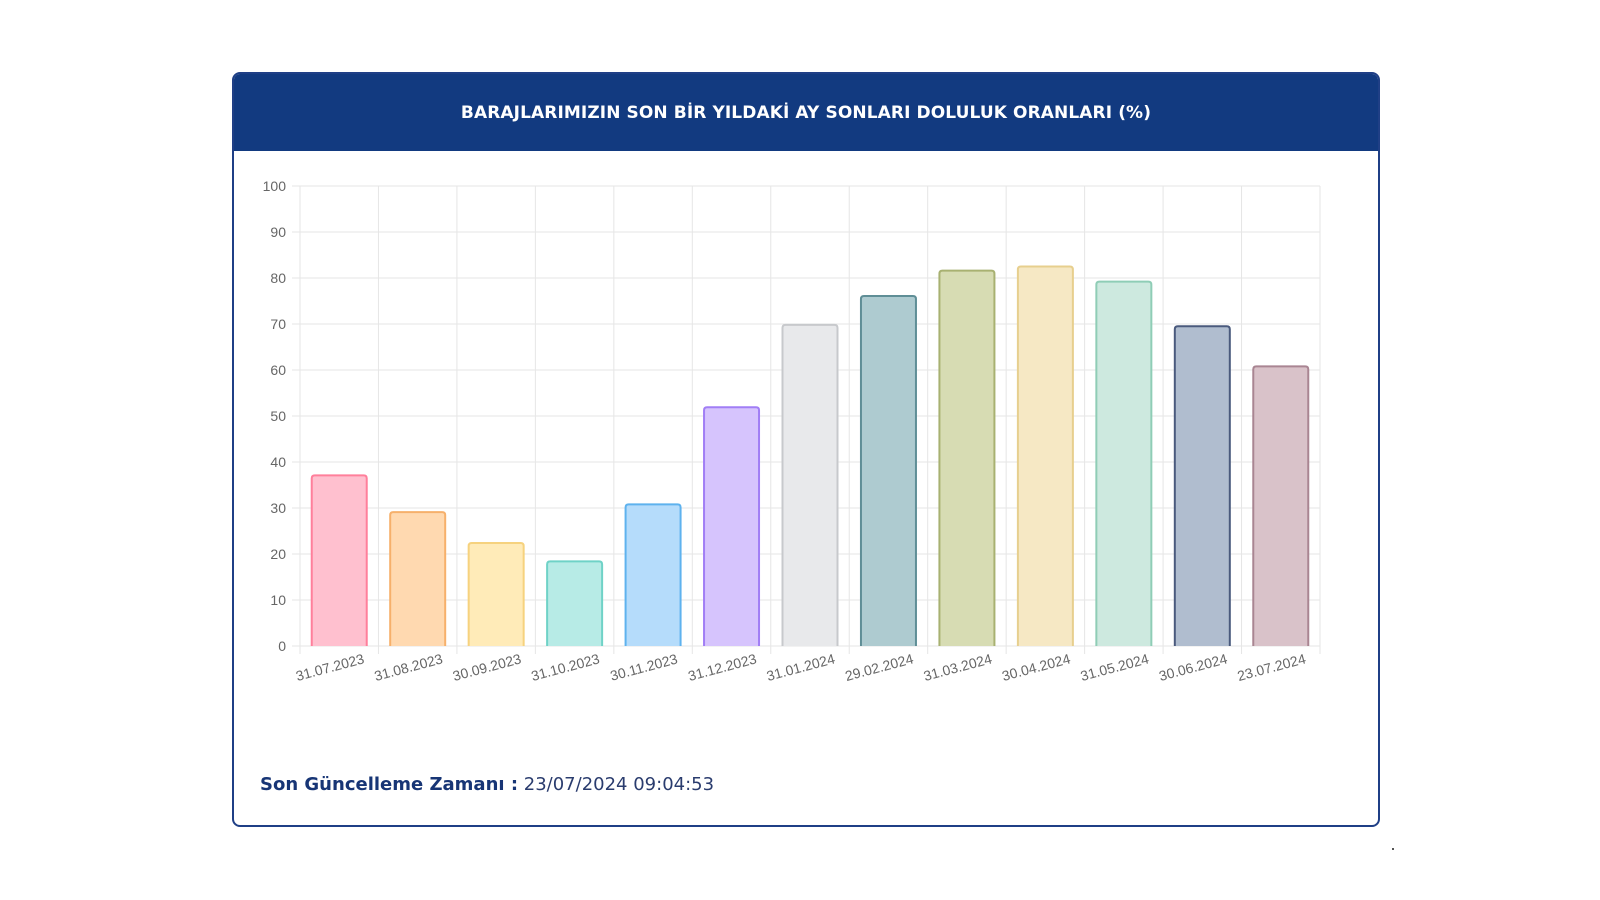 The image size is (1600, 900). I want to click on x-tick-label: 30.04.2024, so click(1036, 667).